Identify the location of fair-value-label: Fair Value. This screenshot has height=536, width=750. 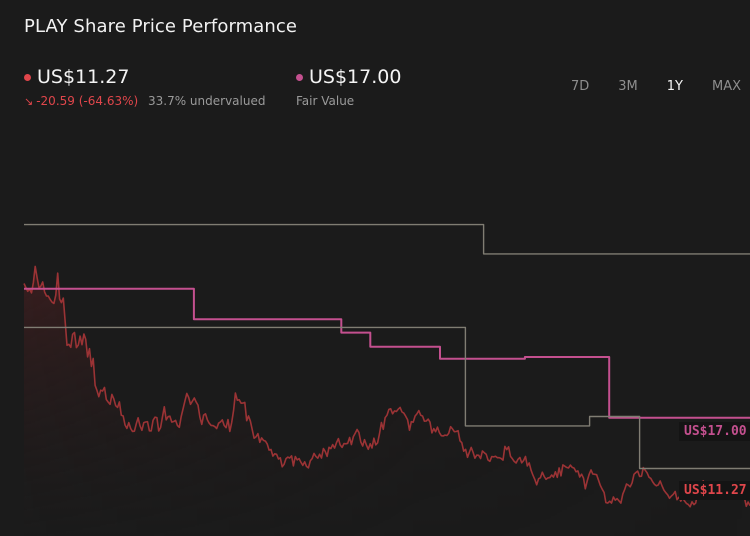
(325, 101).